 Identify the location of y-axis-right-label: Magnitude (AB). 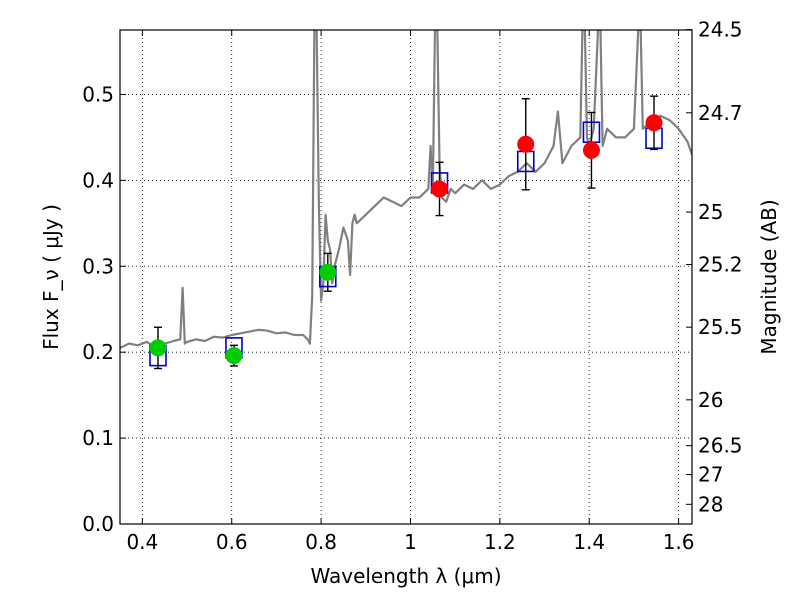
(769, 276).